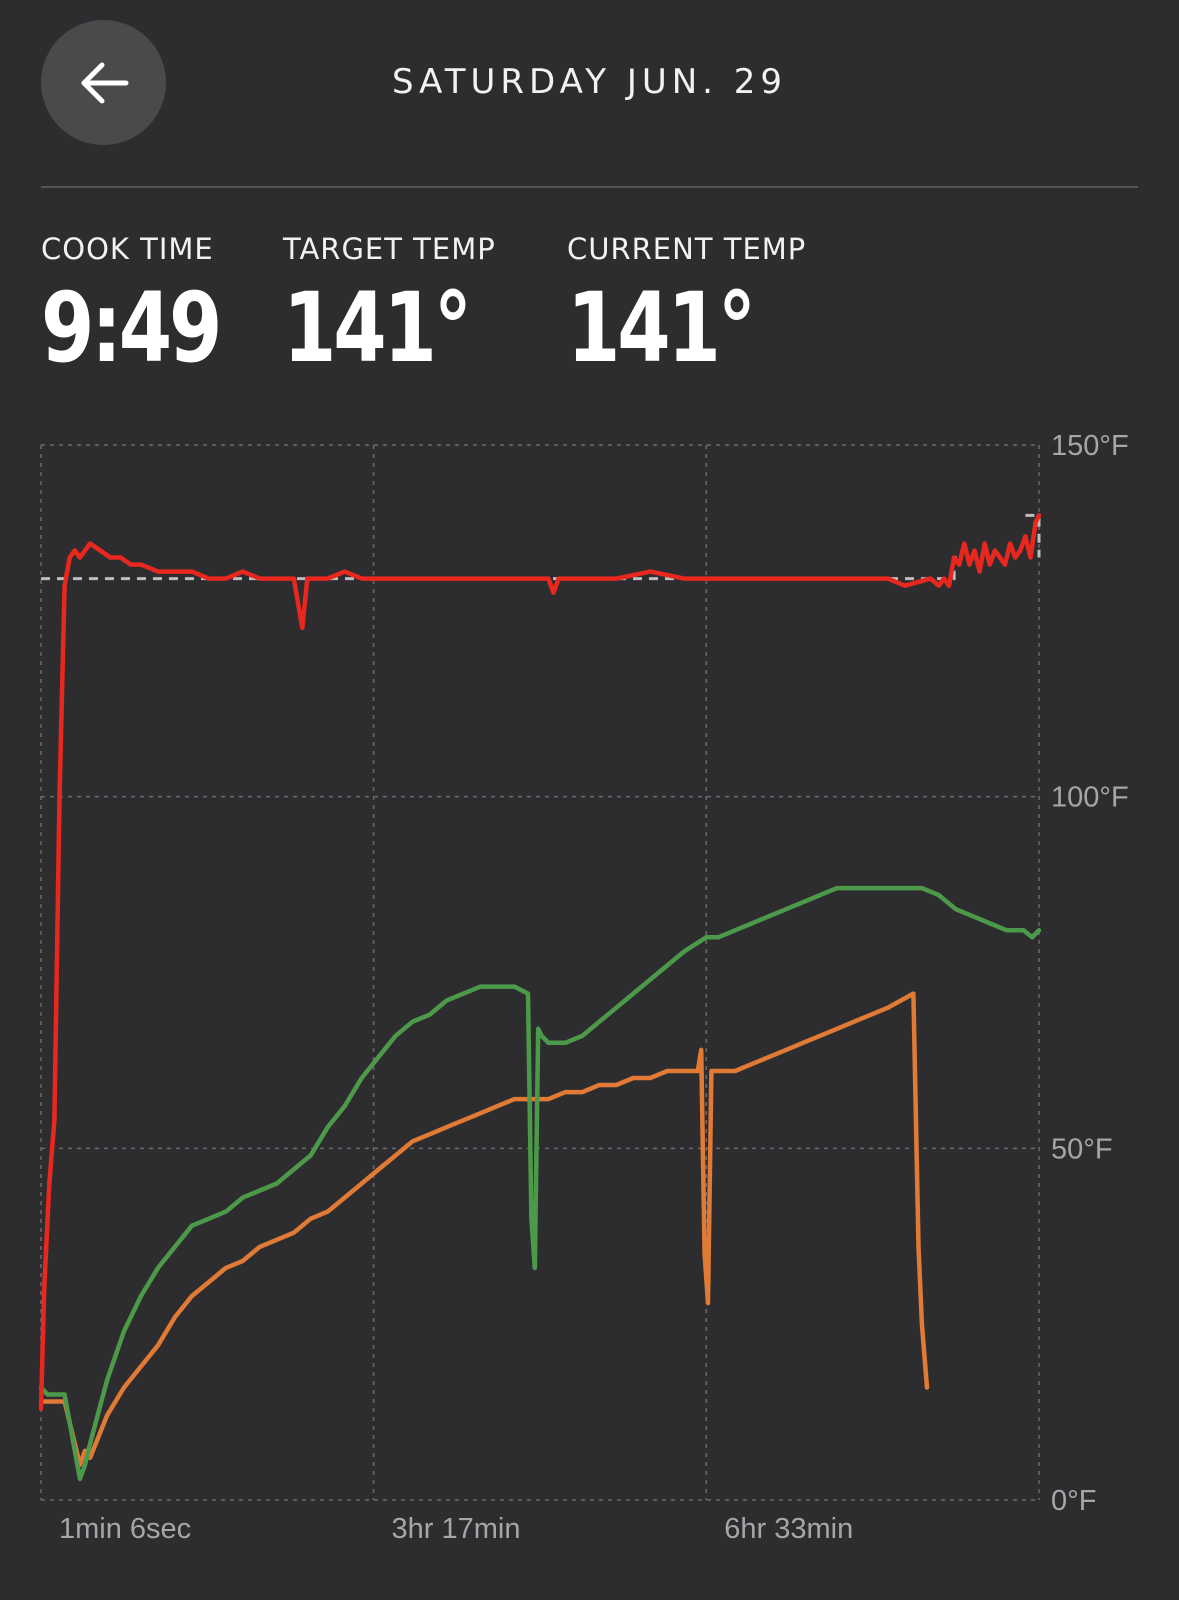 The image size is (1179, 1600). Describe the element at coordinates (1090, 798) in the screenshot. I see `y-tick-label: 100°F` at that location.